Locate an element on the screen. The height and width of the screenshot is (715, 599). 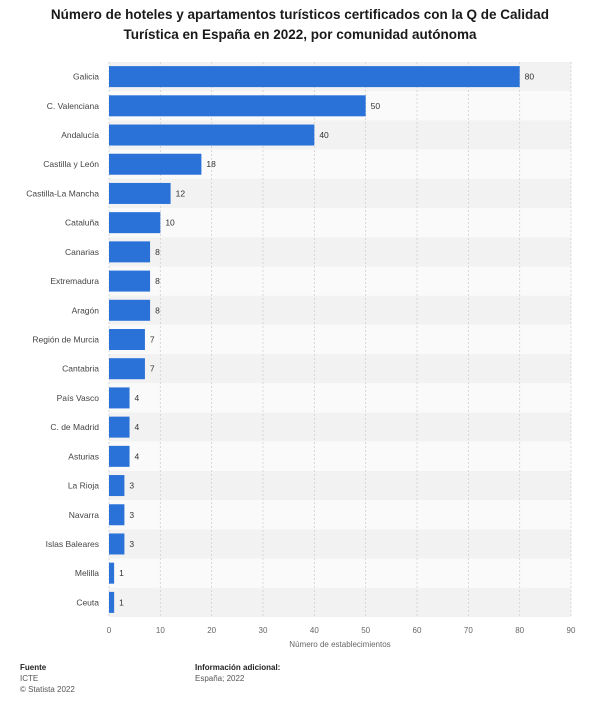
x-tick-label: 50 is located at coordinates (365, 630).